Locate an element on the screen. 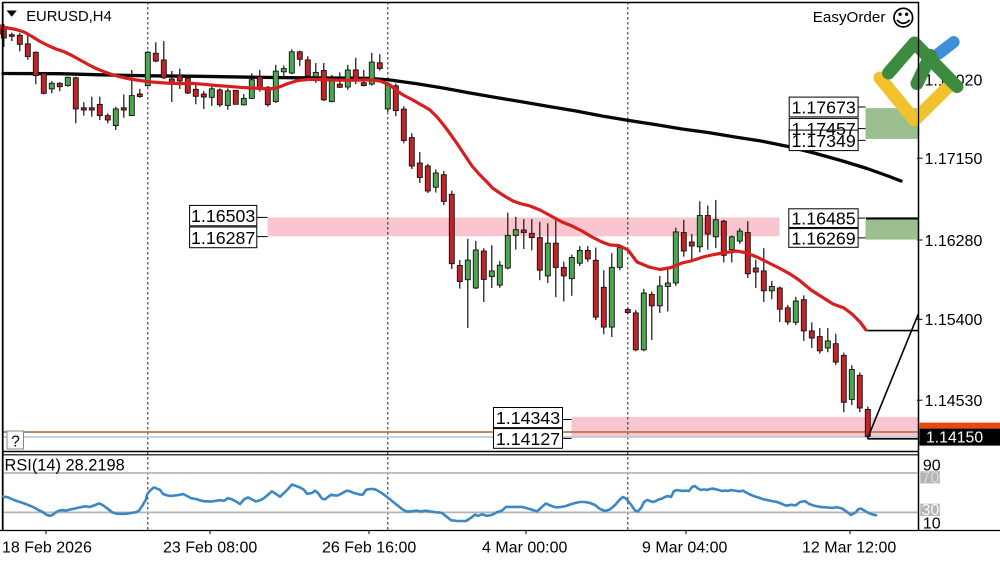  svg-text: 23 Feb 08:00 is located at coordinates (210, 548).